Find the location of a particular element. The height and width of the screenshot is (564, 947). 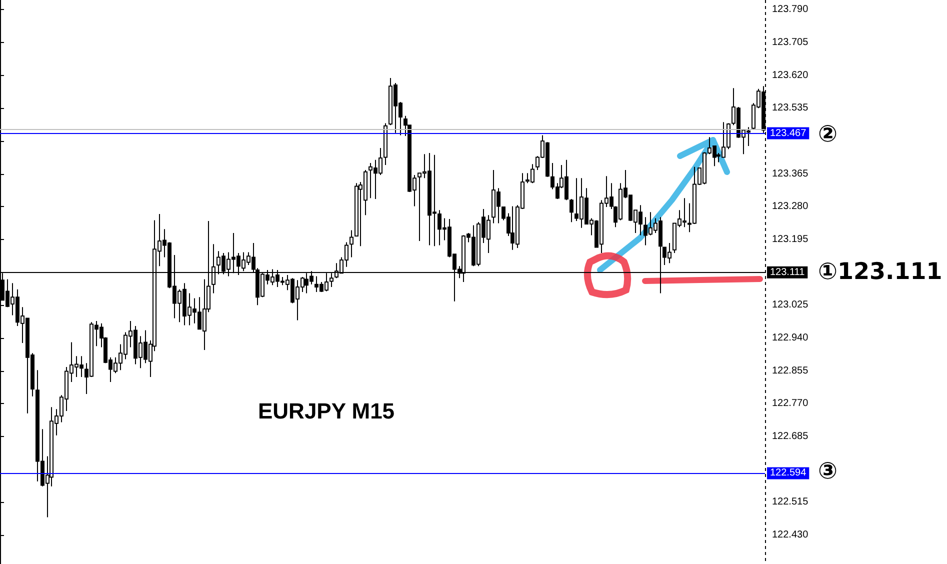

y-tick-label: 122.430 is located at coordinates (790, 535).